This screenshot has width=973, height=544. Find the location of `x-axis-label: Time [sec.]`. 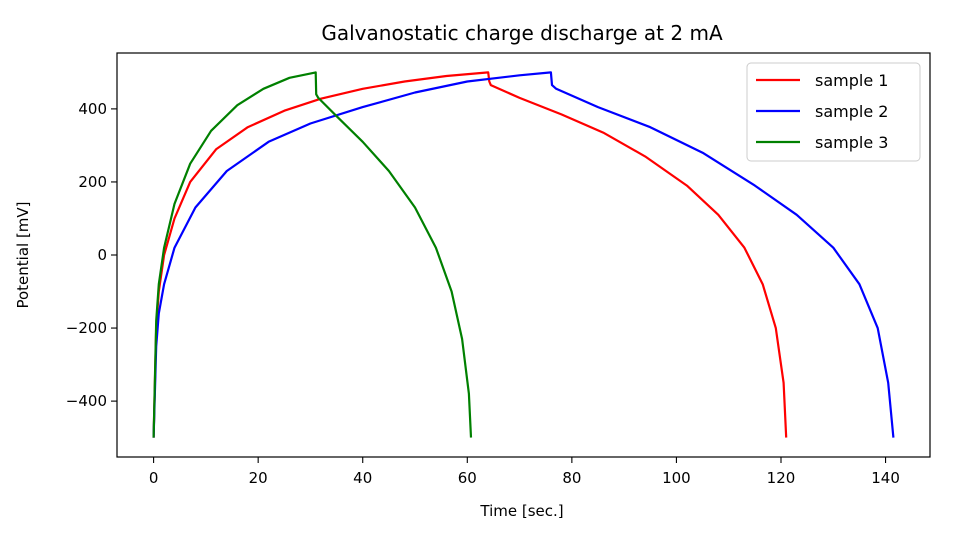

x-axis-label: Time [sec.] is located at coordinates (521, 511).